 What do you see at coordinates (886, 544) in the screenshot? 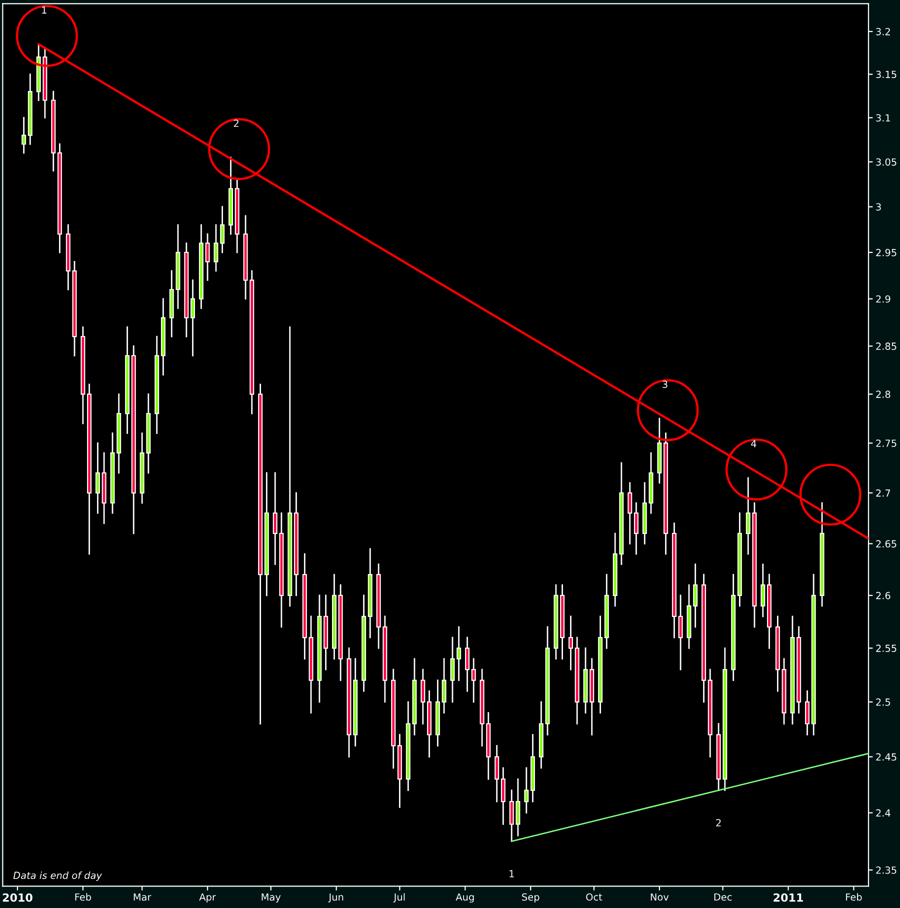
I see `y-tick-label: 2.65` at bounding box center [886, 544].